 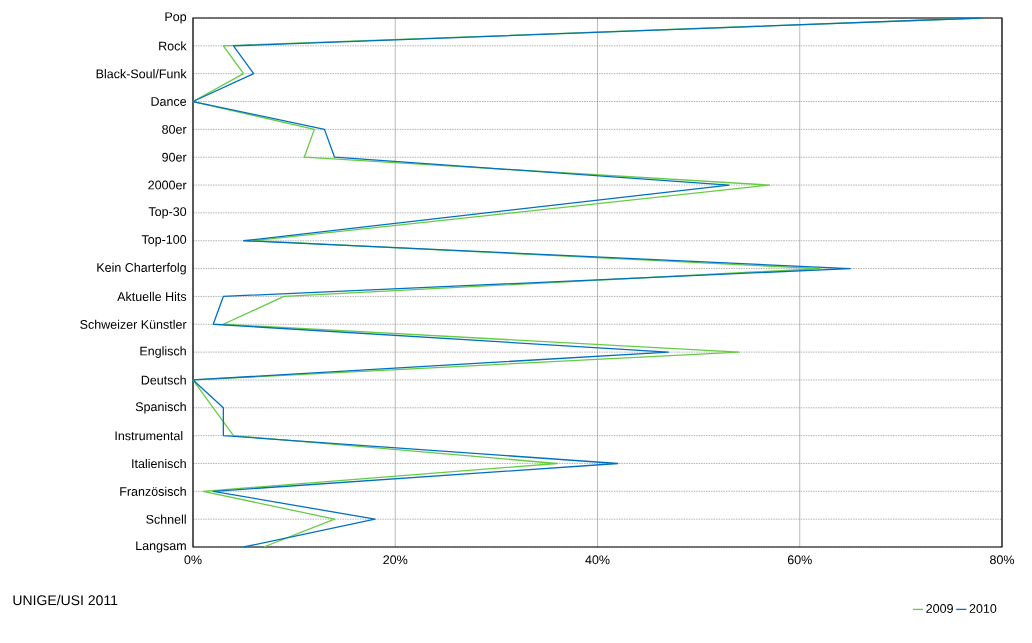 What do you see at coordinates (176, 18) in the screenshot?
I see `y-tick-label: Pop` at bounding box center [176, 18].